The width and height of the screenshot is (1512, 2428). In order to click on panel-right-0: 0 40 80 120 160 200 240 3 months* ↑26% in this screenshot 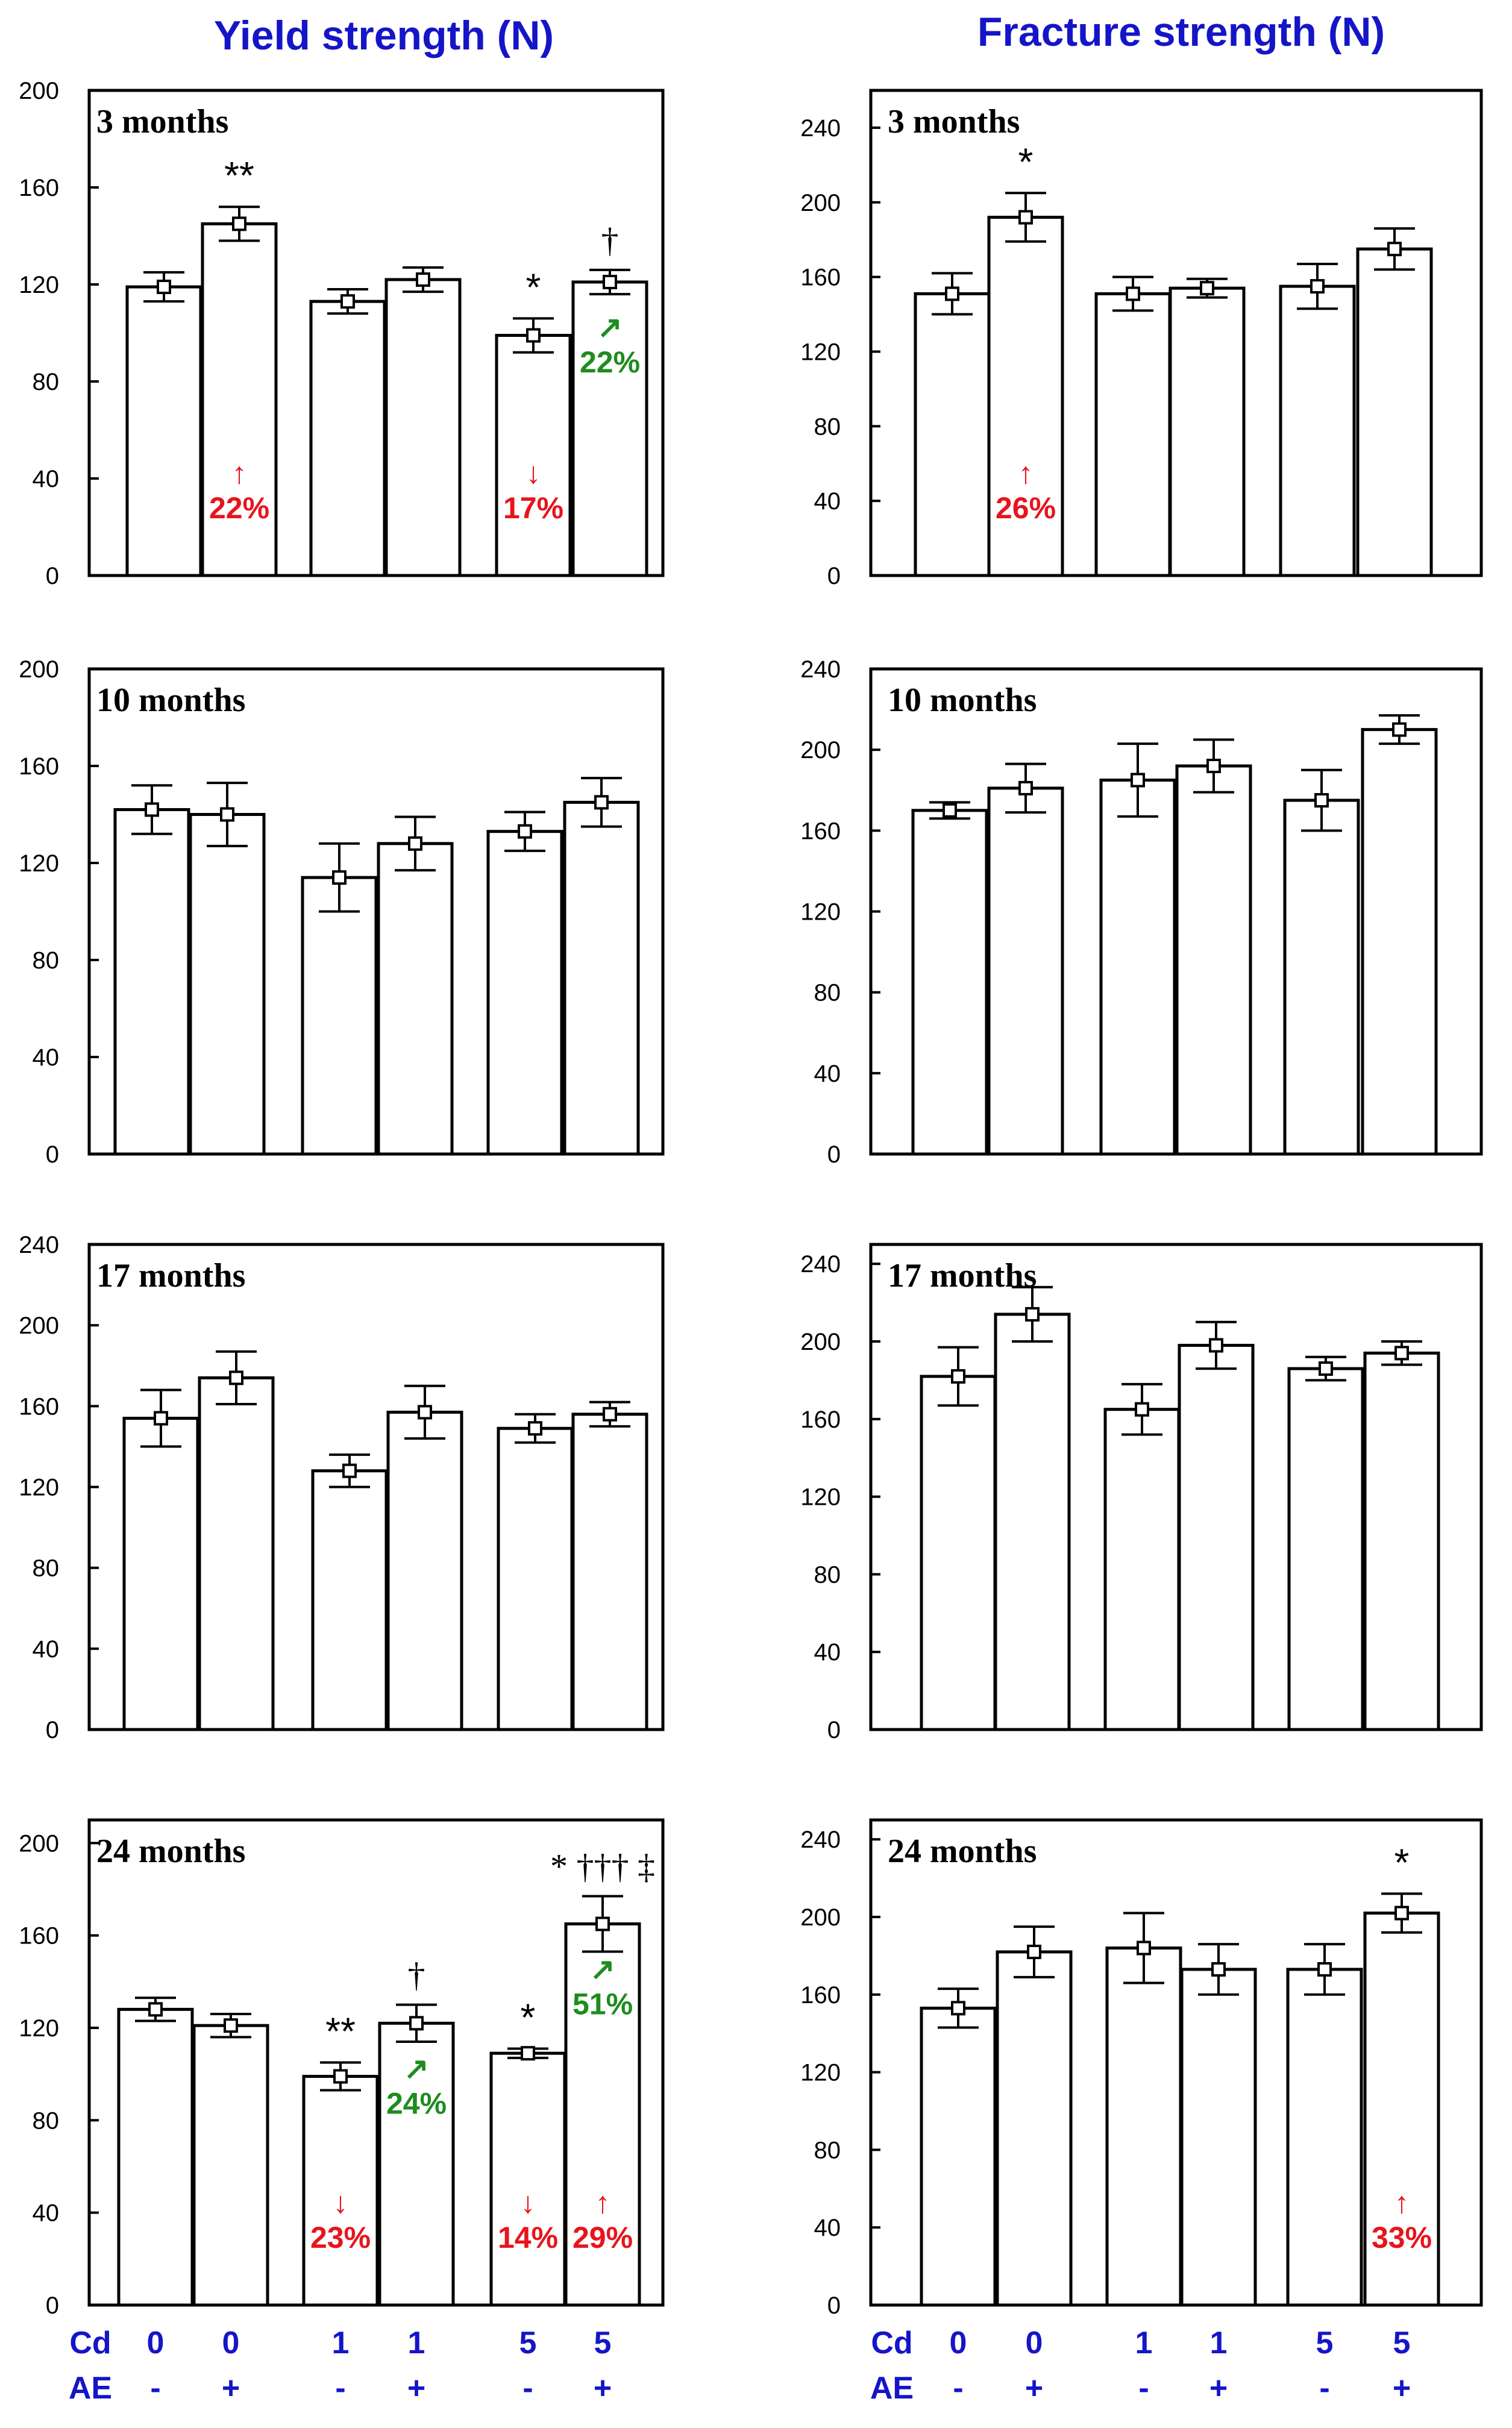, I will do `click(1141, 339)`.